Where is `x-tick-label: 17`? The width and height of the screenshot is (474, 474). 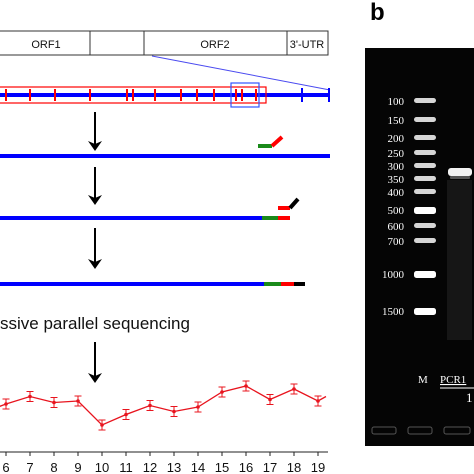
x-tick-label: 17 is located at coordinates (270, 467).